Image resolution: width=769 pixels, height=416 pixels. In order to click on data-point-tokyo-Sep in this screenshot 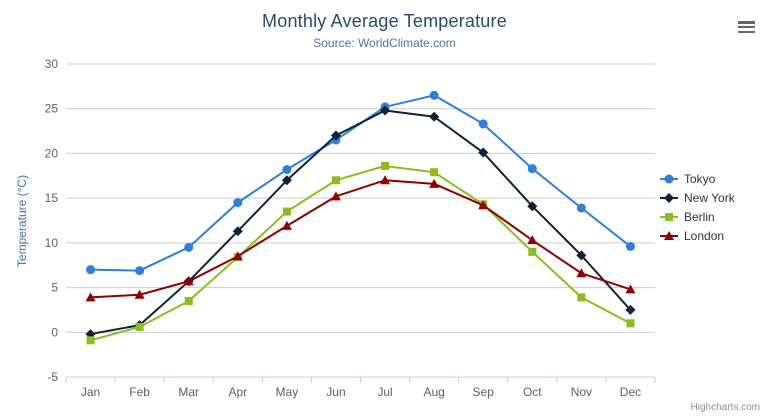, I will do `click(483, 124)`.